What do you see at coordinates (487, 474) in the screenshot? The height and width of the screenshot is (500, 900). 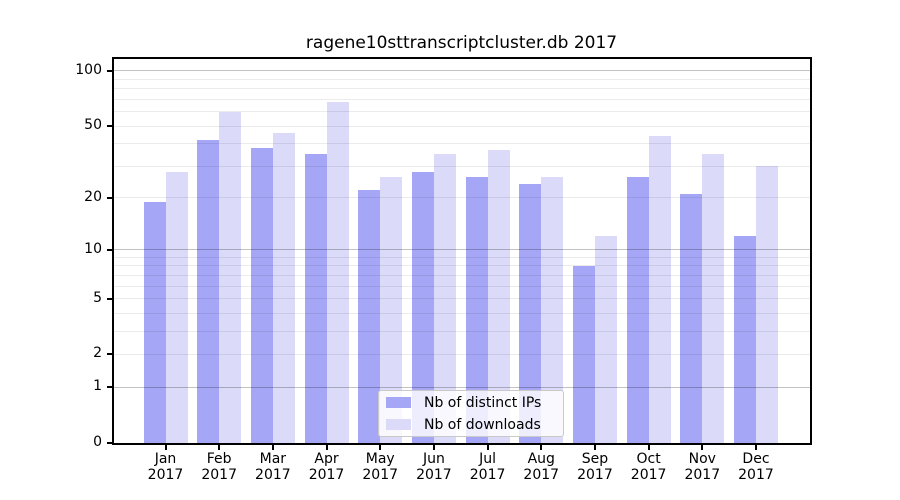 I see `x-tick-label-year-jul: 2017` at bounding box center [487, 474].